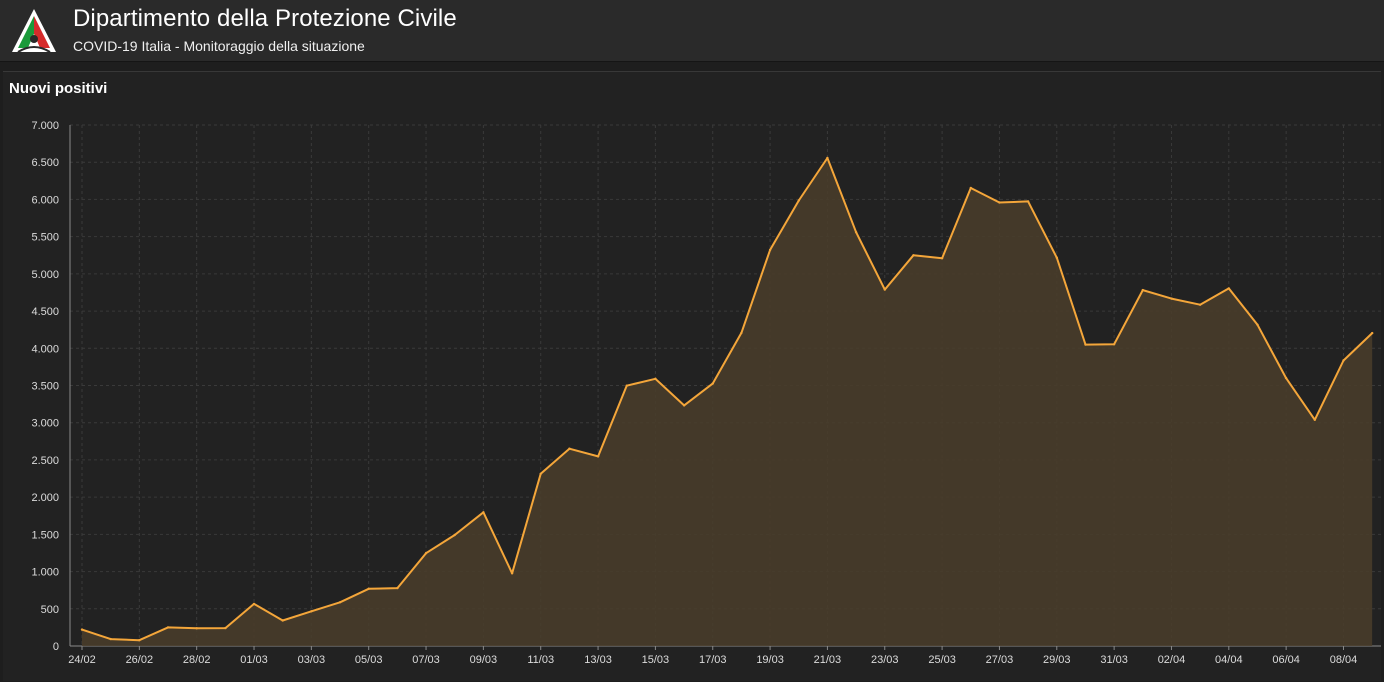 This screenshot has width=1384, height=682. What do you see at coordinates (58, 88) in the screenshot?
I see `chart-panel-title: Nuovi positivi` at bounding box center [58, 88].